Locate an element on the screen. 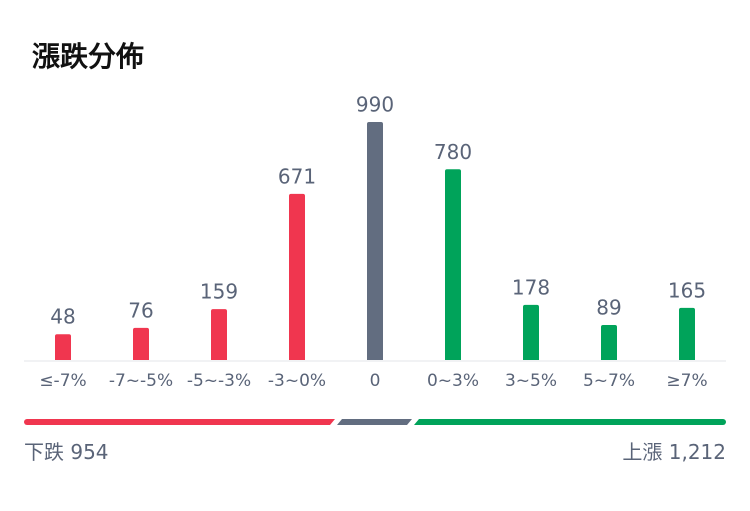  down-label: 下跌 is located at coordinates (44, 452).